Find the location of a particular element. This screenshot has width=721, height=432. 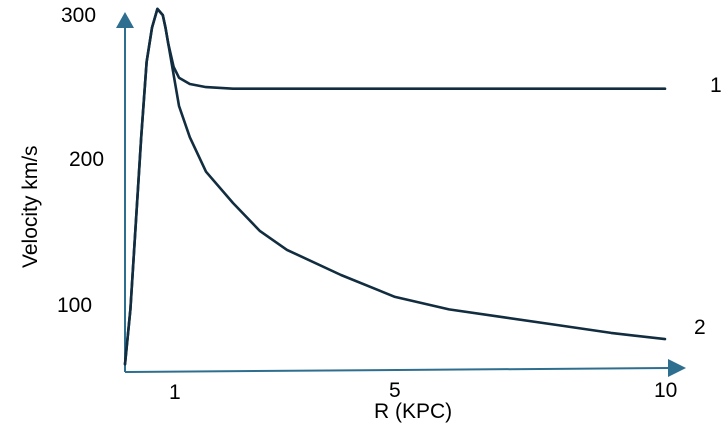

y-axis-title: Velocity km/s is located at coordinates (30, 206).